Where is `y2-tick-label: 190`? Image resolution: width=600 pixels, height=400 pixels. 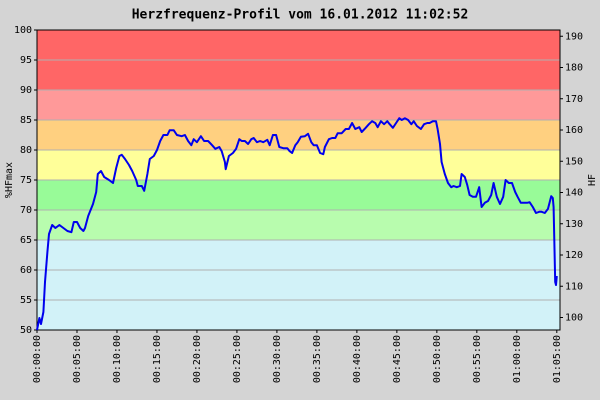
y2-tick-label: 190 is located at coordinates (574, 36).